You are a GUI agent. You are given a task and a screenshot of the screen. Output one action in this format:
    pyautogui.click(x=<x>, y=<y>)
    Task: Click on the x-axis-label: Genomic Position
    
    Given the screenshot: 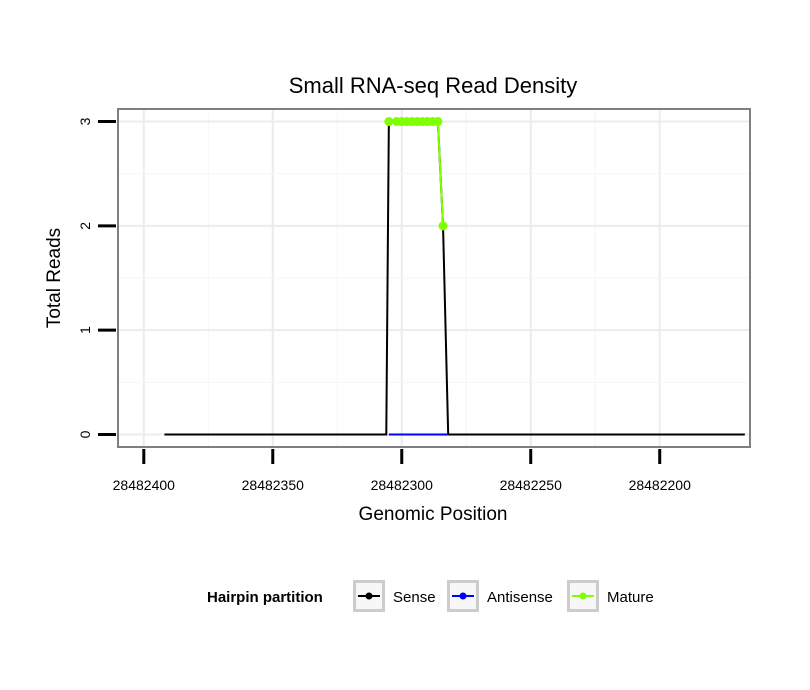 What is the action you would take?
    pyautogui.click(x=433, y=514)
    